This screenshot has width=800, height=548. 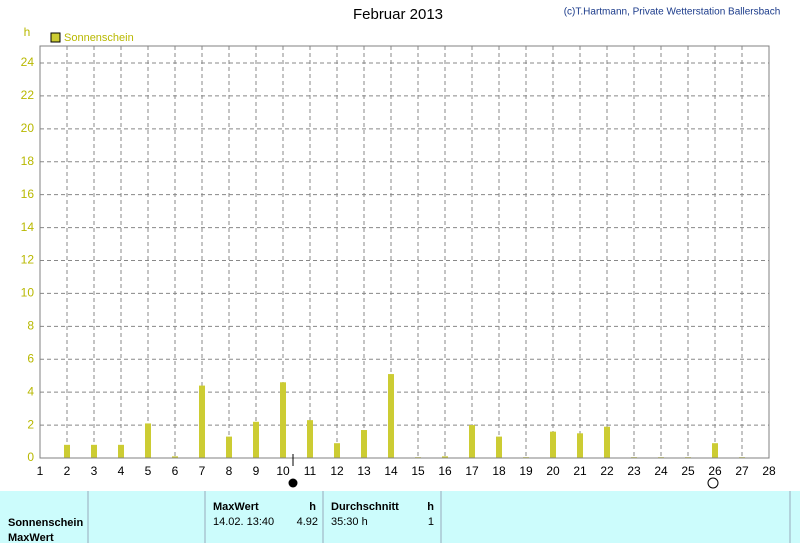 I want to click on x-tick-label: 4, so click(x=121, y=471).